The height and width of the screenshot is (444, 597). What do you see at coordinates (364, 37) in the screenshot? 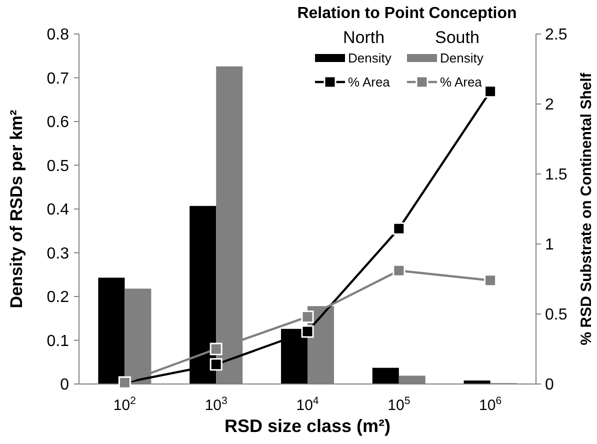
I see `annotation: North` at bounding box center [364, 37].